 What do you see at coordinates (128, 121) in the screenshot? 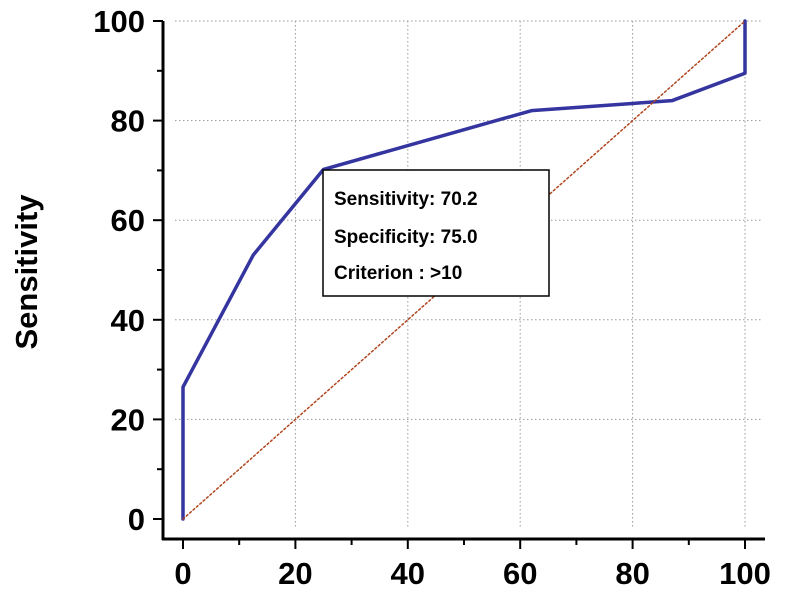
I see `y-tick-label: 80` at bounding box center [128, 121].